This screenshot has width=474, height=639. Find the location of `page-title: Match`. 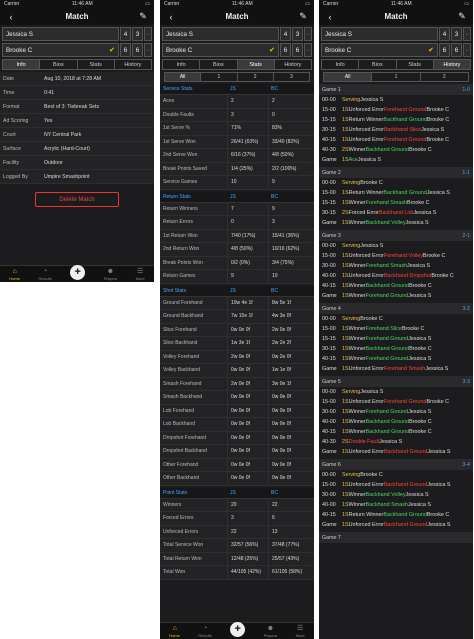

page-title: Match is located at coordinates (77, 16).